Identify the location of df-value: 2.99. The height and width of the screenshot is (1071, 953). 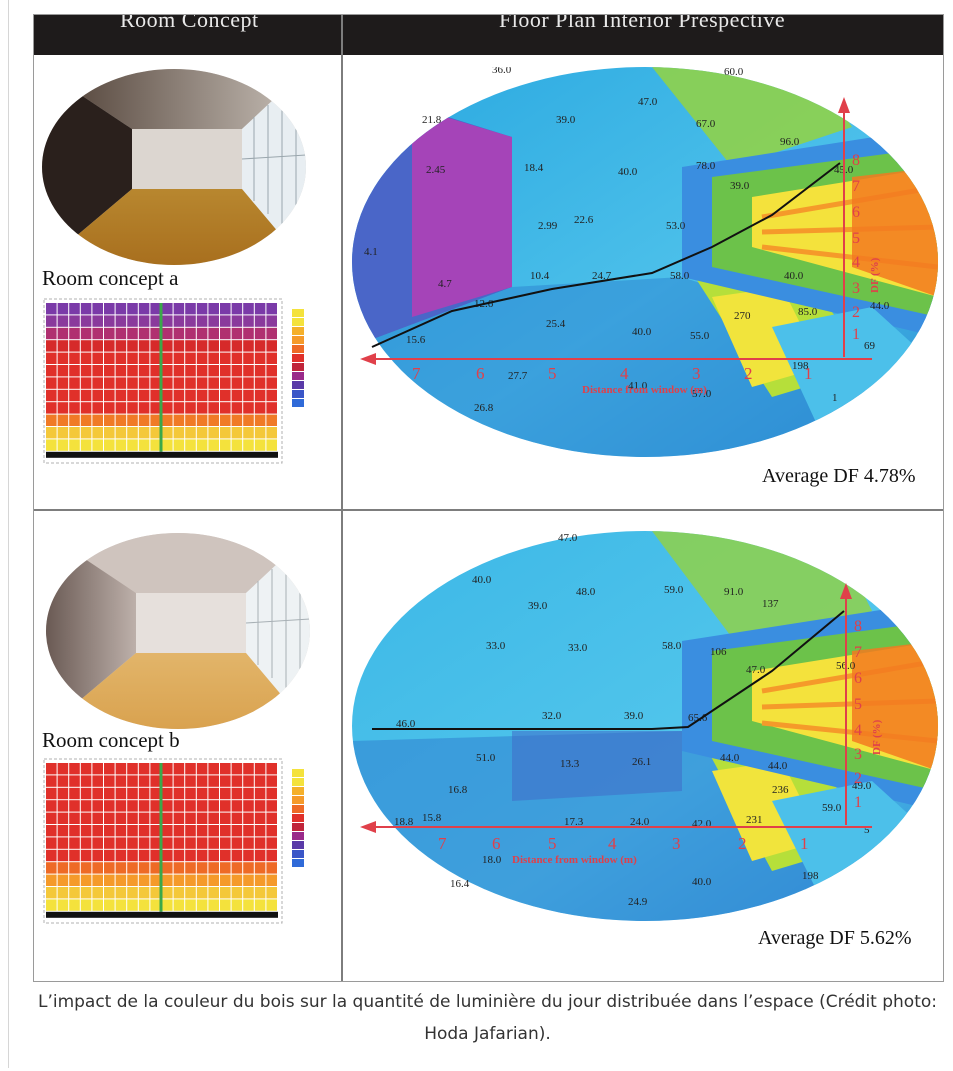
(548, 226).